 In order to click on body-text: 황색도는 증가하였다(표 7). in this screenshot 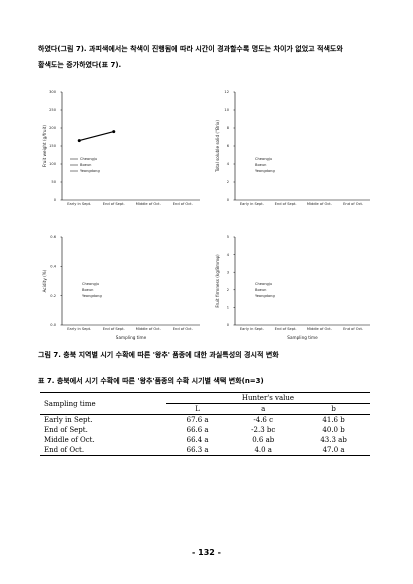, I will do `click(80, 65)`.